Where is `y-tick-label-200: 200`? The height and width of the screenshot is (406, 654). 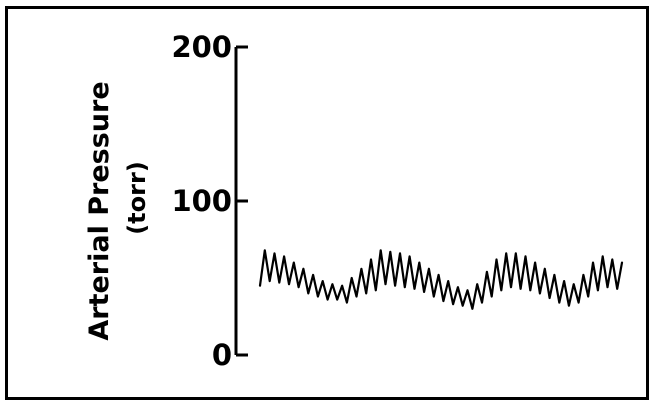 y-tick-label-200: 200 is located at coordinates (201, 47).